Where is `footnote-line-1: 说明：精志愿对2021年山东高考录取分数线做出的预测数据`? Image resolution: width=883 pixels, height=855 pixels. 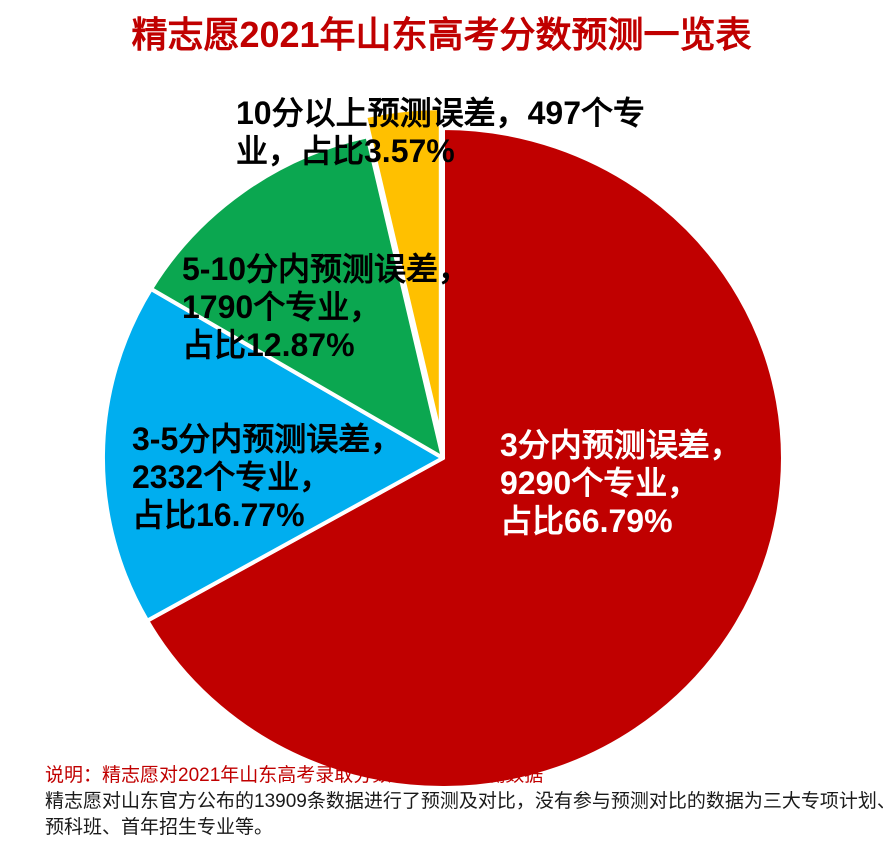 footnote-line-1: 说明：精志愿对2021年山东高考录取分数线做出的预测数据 is located at coordinates (294, 775).